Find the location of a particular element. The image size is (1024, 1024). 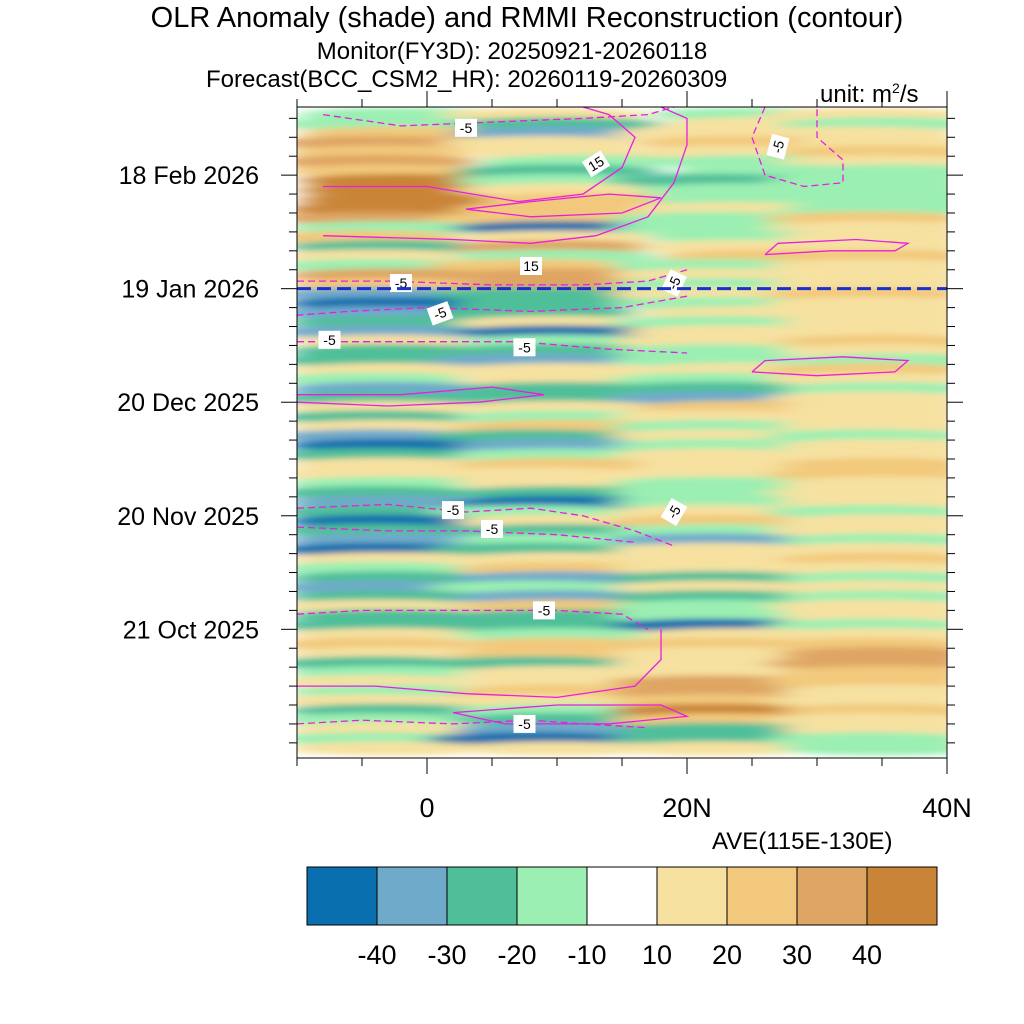

colorbar-label: 10 is located at coordinates (657, 955).